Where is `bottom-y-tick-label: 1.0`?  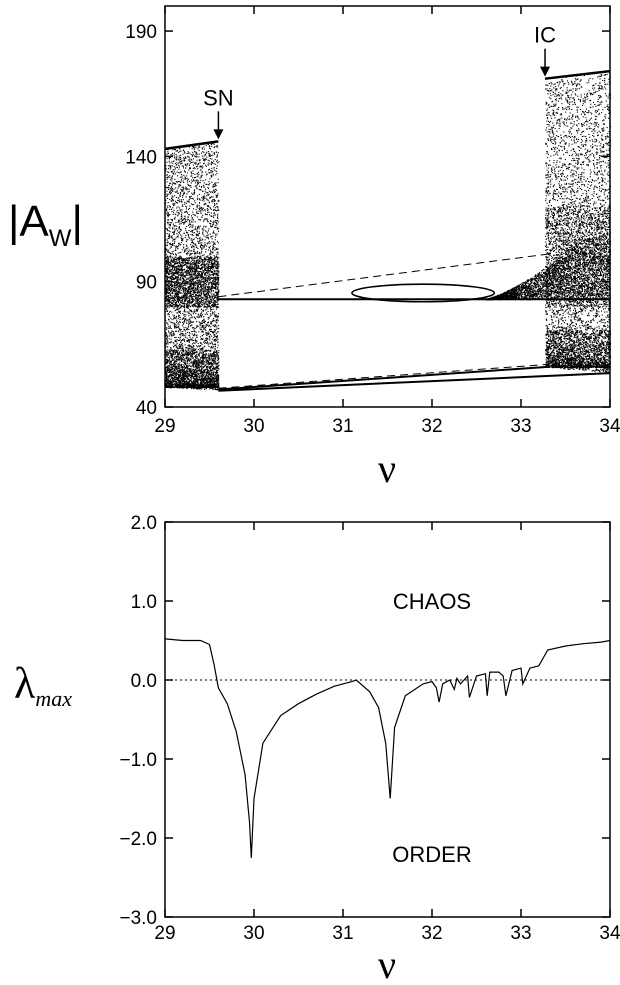
bottom-y-tick-label: 1.0 is located at coordinates (144, 602).